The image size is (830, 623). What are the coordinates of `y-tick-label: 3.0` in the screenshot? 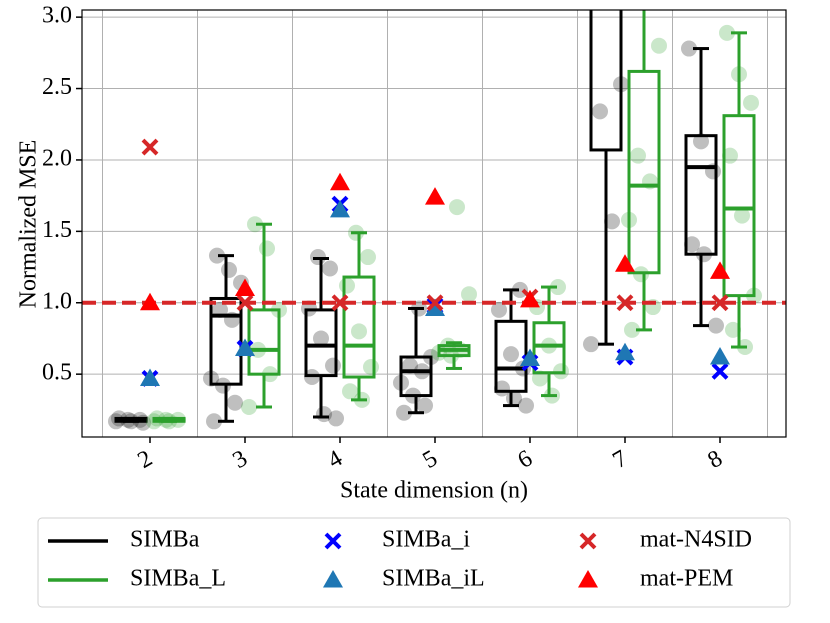 It's located at (57, 16).